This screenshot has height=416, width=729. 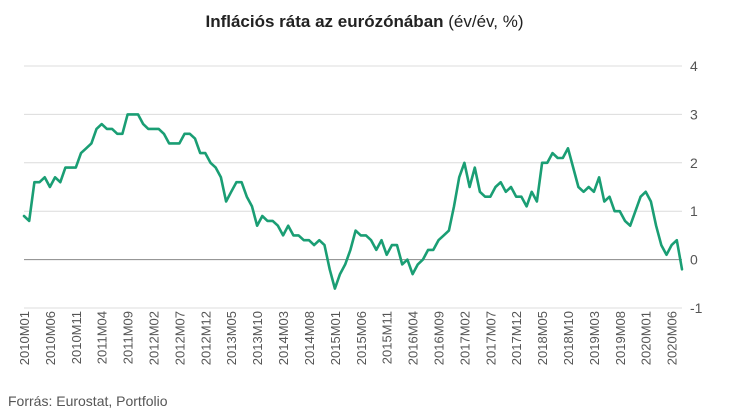 What do you see at coordinates (50, 338) in the screenshot?
I see `x-tick-label: 2010M06` at bounding box center [50, 338].